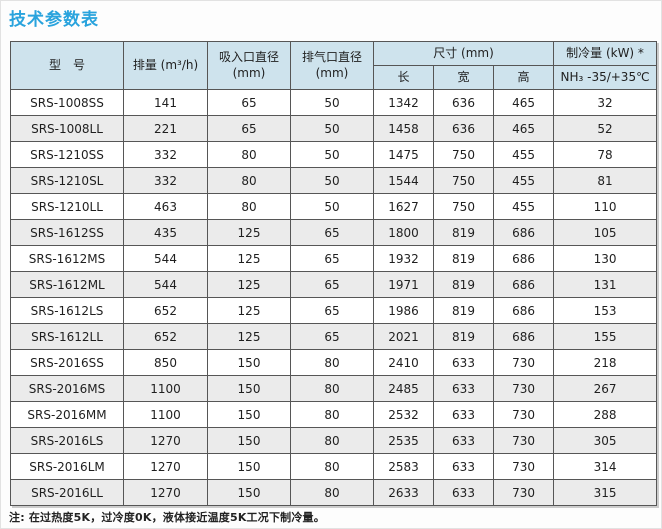 Image resolution: width=662 pixels, height=529 pixels. What do you see at coordinates (605, 492) in the screenshot?
I see `cell-cooling: 315` at bounding box center [605, 492].